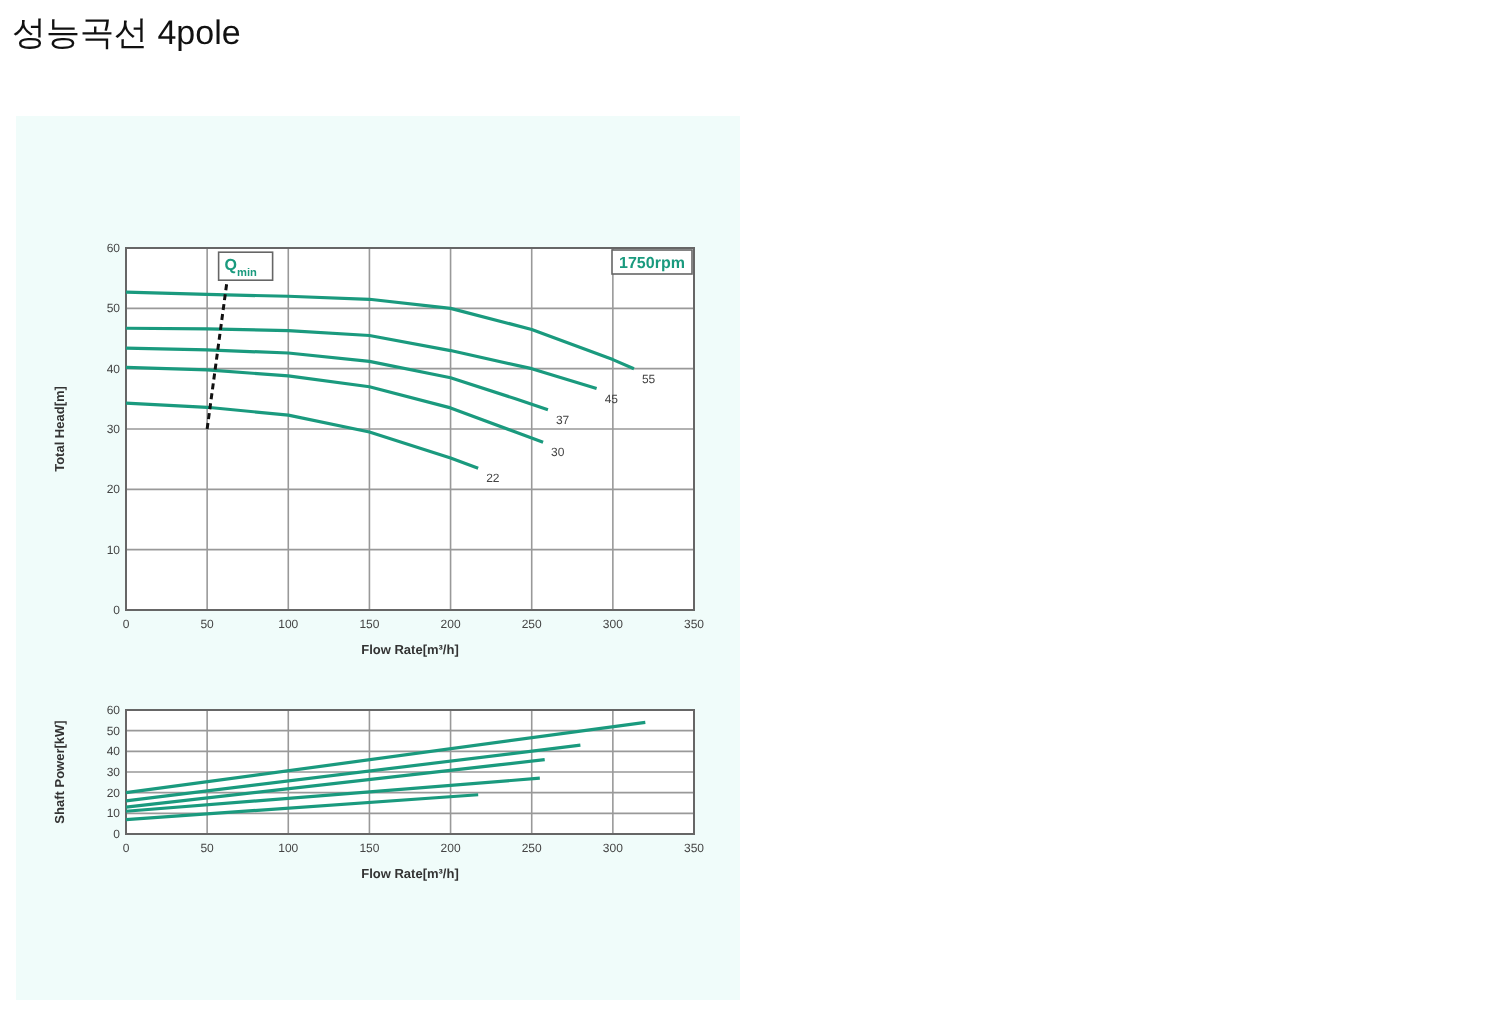 Image resolution: width=1492 pixels, height=1032 pixels. What do you see at coordinates (241, 268) in the screenshot?
I see `series-label: Q$_{min}$` at bounding box center [241, 268].